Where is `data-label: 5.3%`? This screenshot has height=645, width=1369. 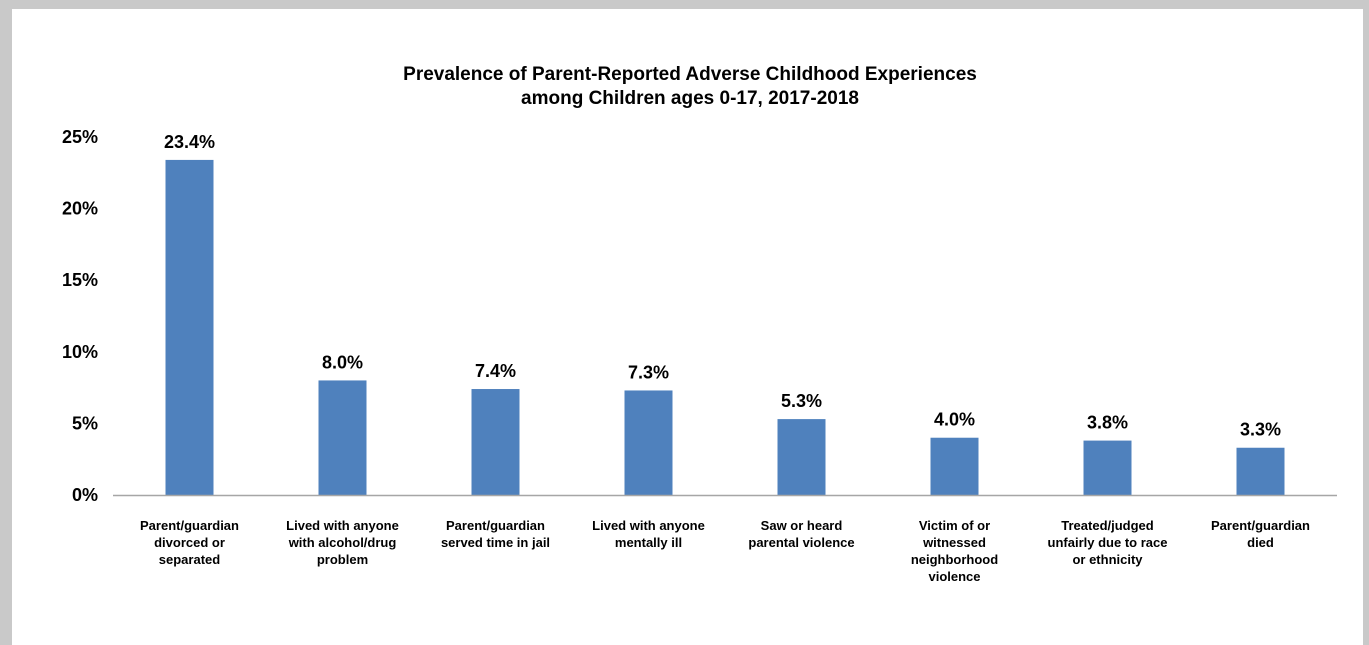 data-label: 5.3% is located at coordinates (801, 401).